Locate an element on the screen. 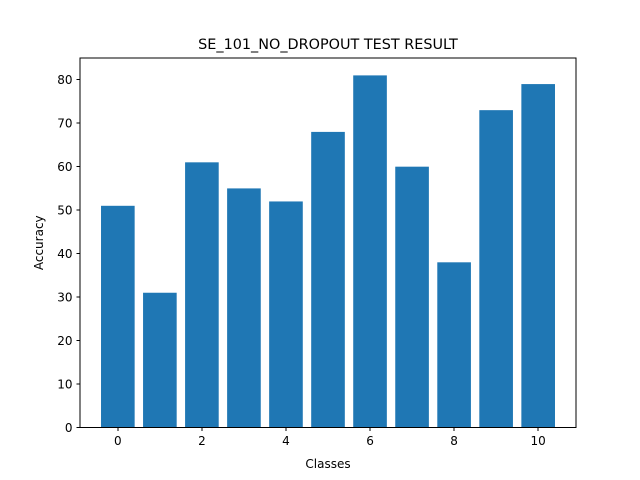  chart-title: SE_101_NO_DROPOUT TEST RESULT is located at coordinates (328, 45).